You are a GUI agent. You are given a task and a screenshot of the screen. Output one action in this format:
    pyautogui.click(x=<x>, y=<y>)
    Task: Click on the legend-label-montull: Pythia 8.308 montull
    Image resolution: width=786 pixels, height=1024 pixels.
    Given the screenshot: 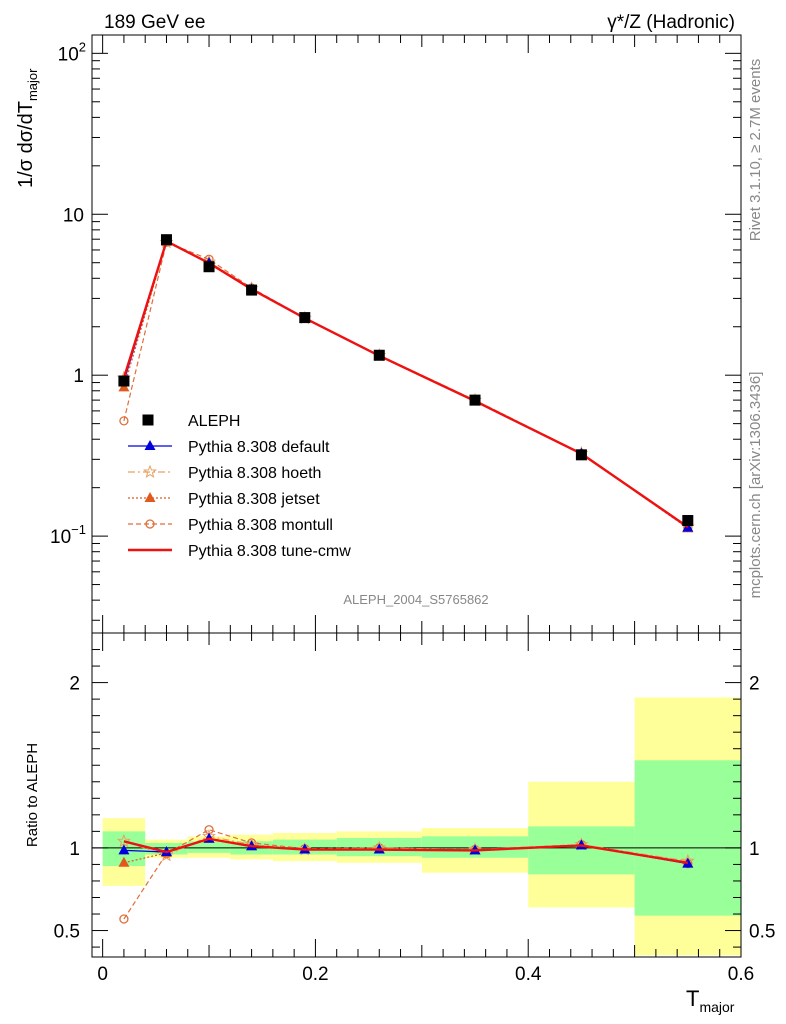 What is the action you would take?
    pyautogui.click(x=260, y=525)
    